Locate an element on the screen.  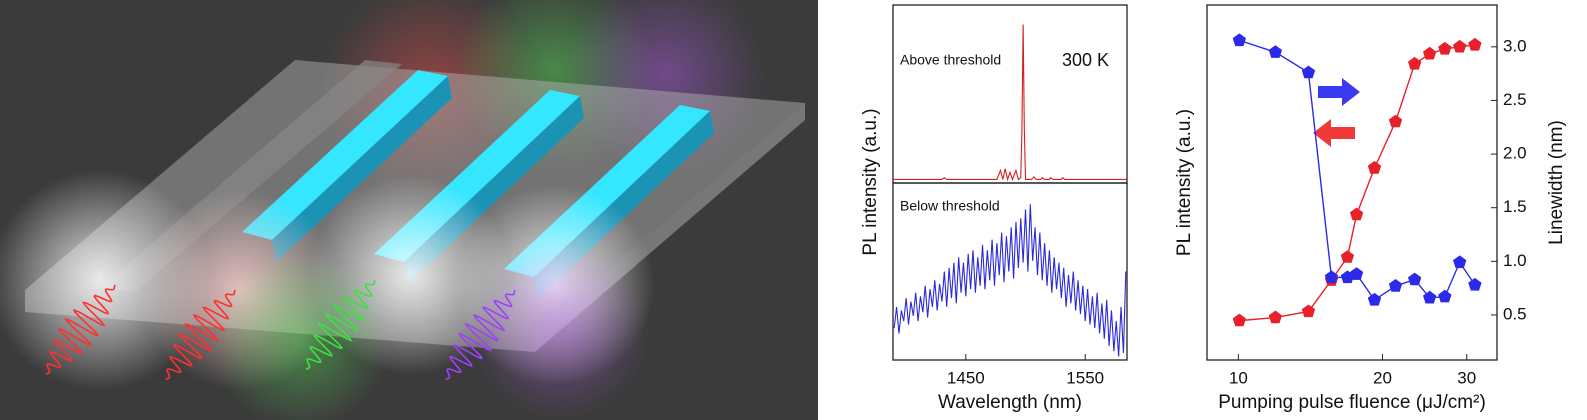
arrows is located at coordinates (1336, 112).